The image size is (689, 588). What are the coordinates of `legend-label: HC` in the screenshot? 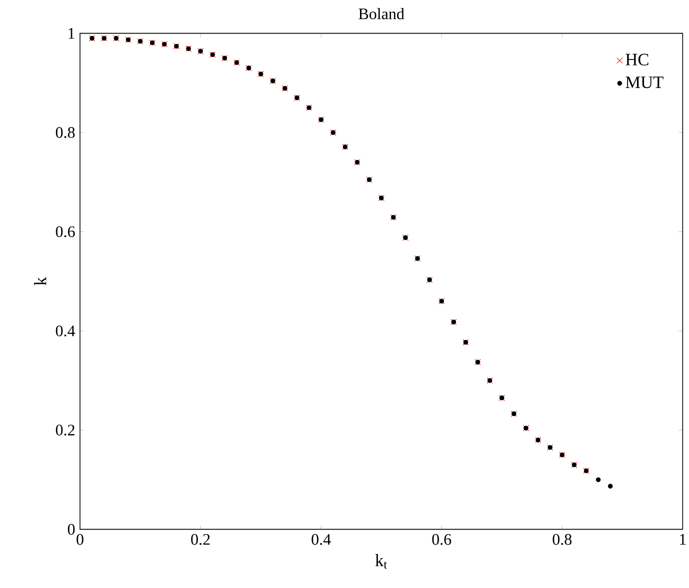 It's located at (637, 60).